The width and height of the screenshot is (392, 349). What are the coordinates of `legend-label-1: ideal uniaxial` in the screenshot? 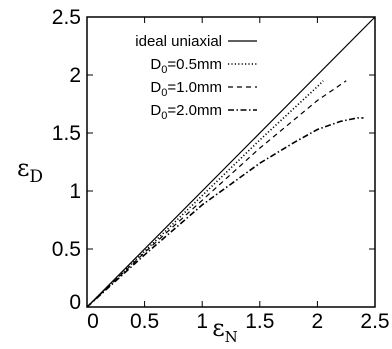 It's located at (178, 41).